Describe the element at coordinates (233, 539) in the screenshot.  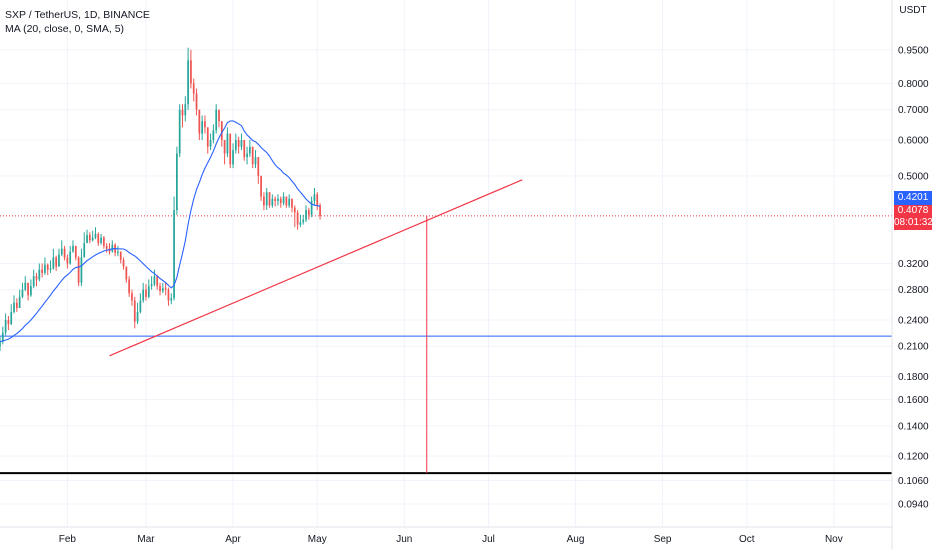
I see `x-tick-label: Apr` at that location.